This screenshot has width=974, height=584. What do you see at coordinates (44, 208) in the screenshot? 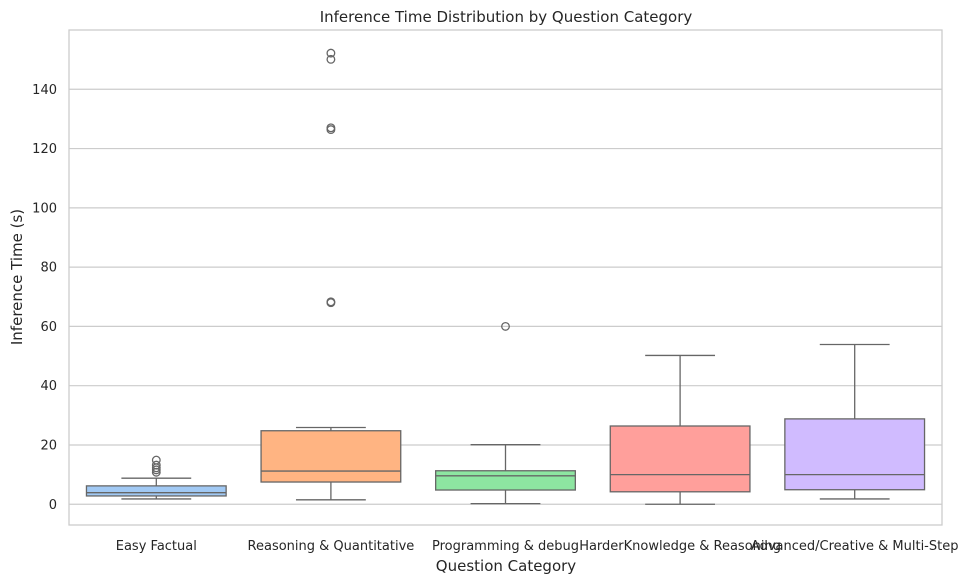
I see `y-tick-label-100: 100` at bounding box center [44, 208].